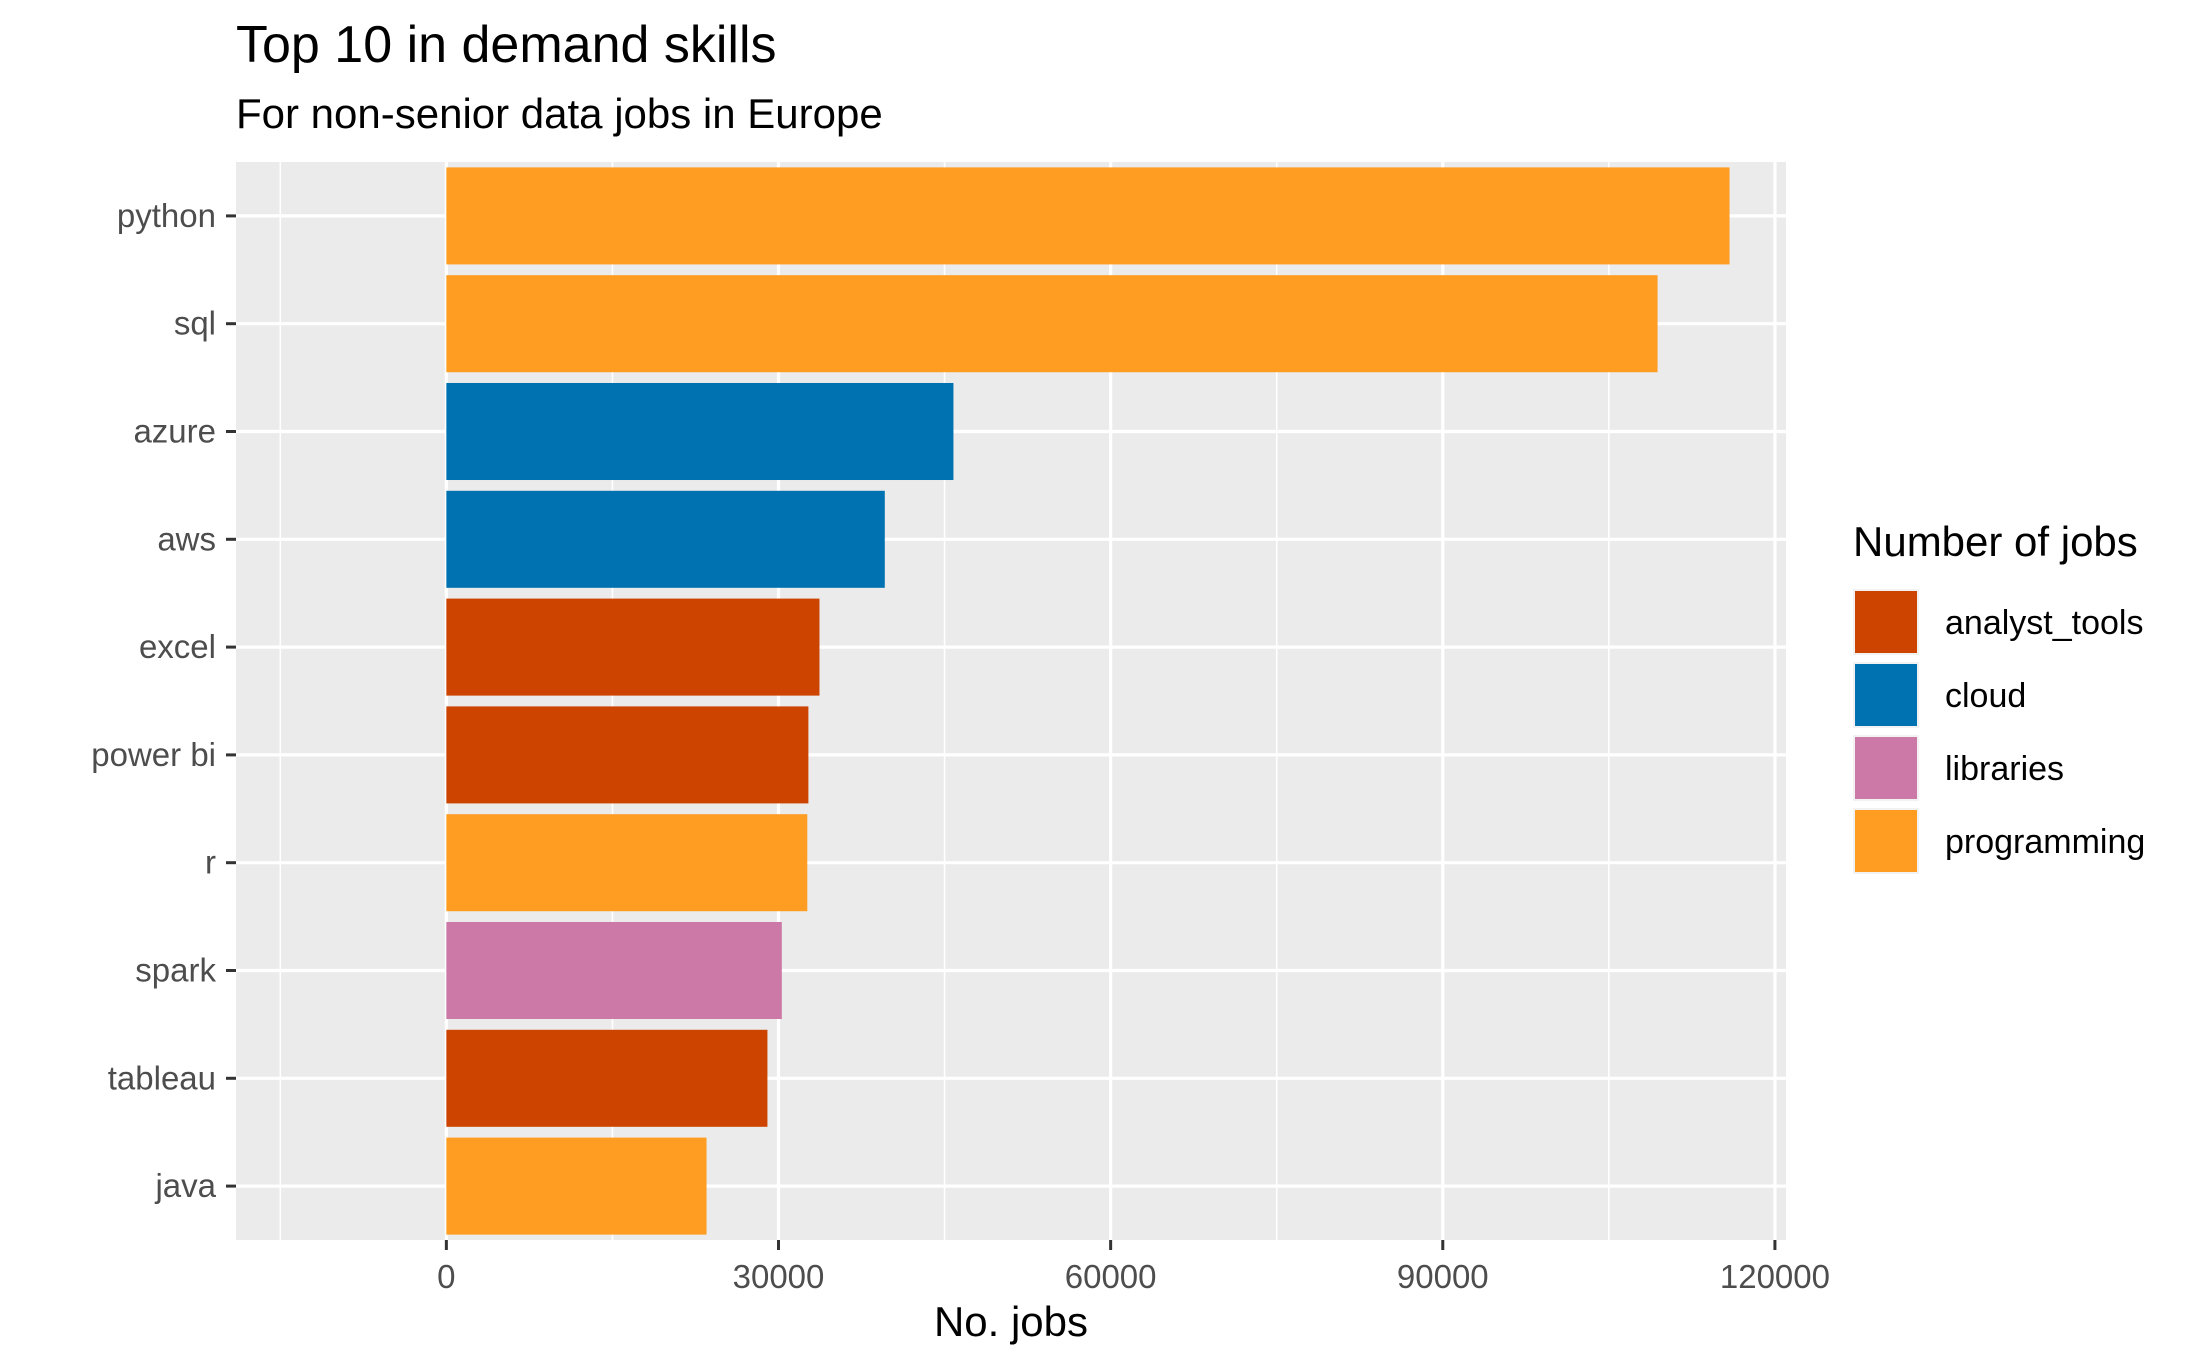  What do you see at coordinates (1886, 768) in the screenshot?
I see `legend-key-libraries` at bounding box center [1886, 768].